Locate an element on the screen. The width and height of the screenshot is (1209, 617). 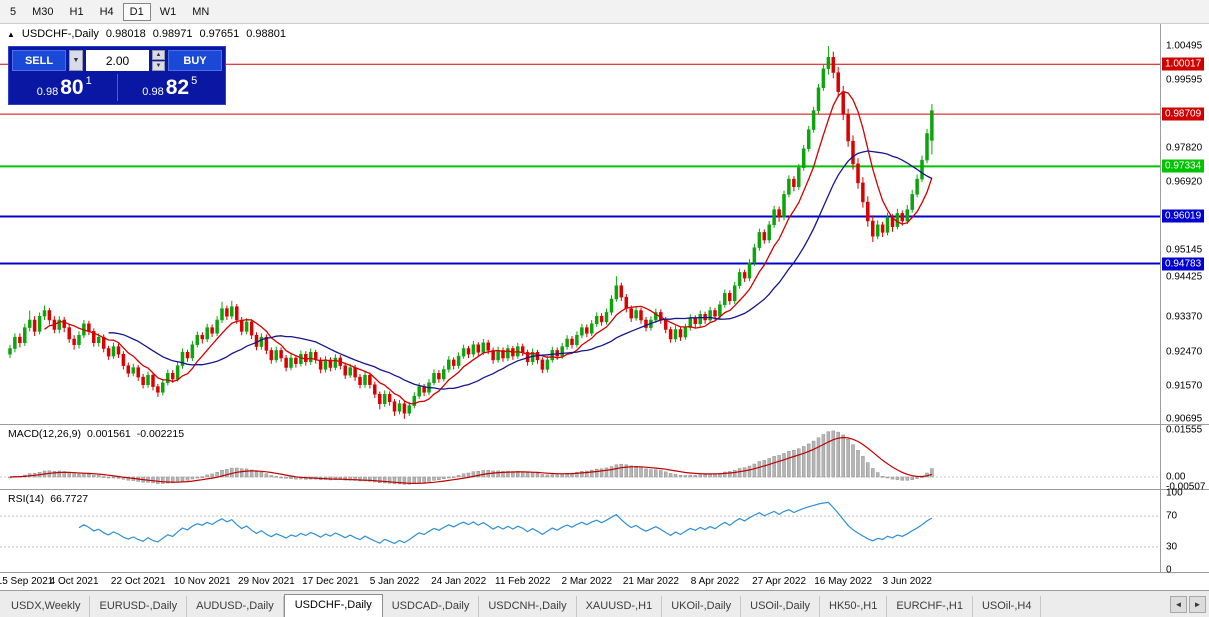
timeframe-button-w1: W1 is located at coordinates (168, 11).